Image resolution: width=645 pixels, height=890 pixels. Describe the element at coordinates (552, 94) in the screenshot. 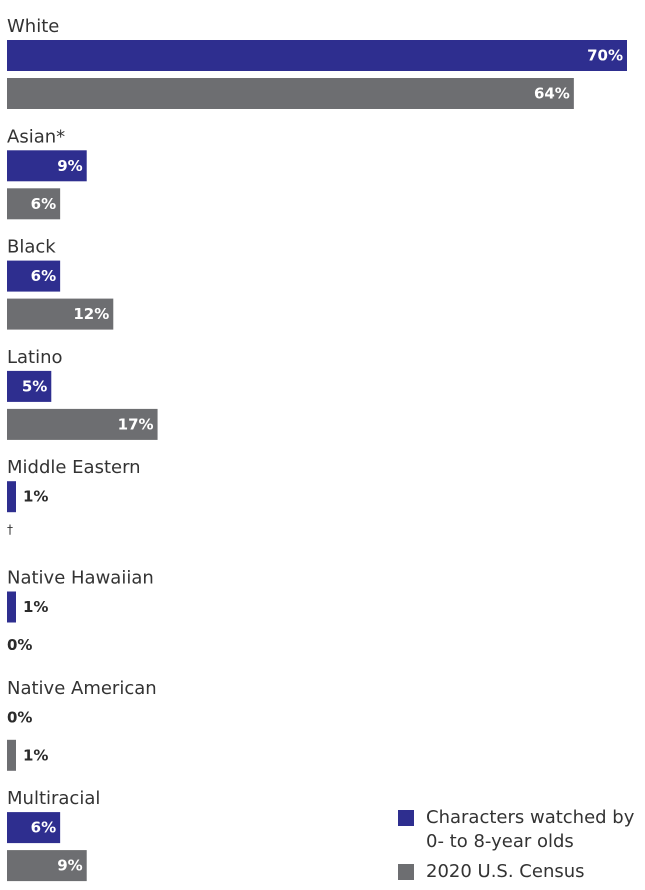

I see `value-label-census-white: 64%` at that location.